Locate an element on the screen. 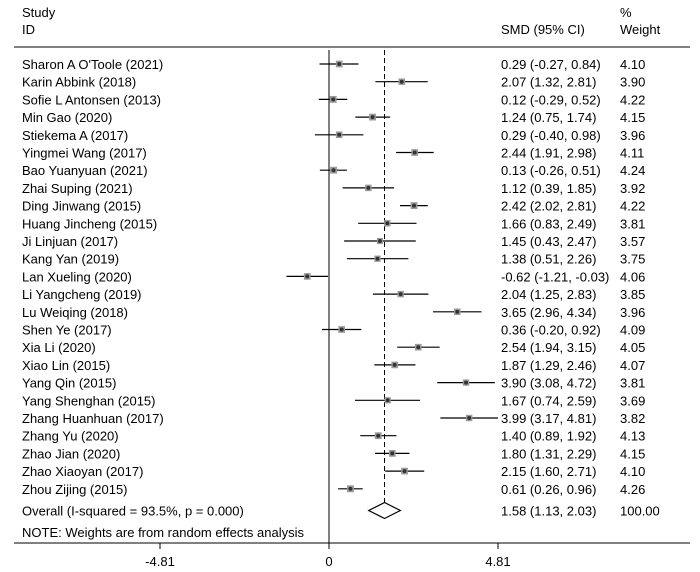 This screenshot has height=572, width=700. study-row: Zhao Jian (2020) 1.80 (1.31, 2.29) 4.15 is located at coordinates (333, 453).